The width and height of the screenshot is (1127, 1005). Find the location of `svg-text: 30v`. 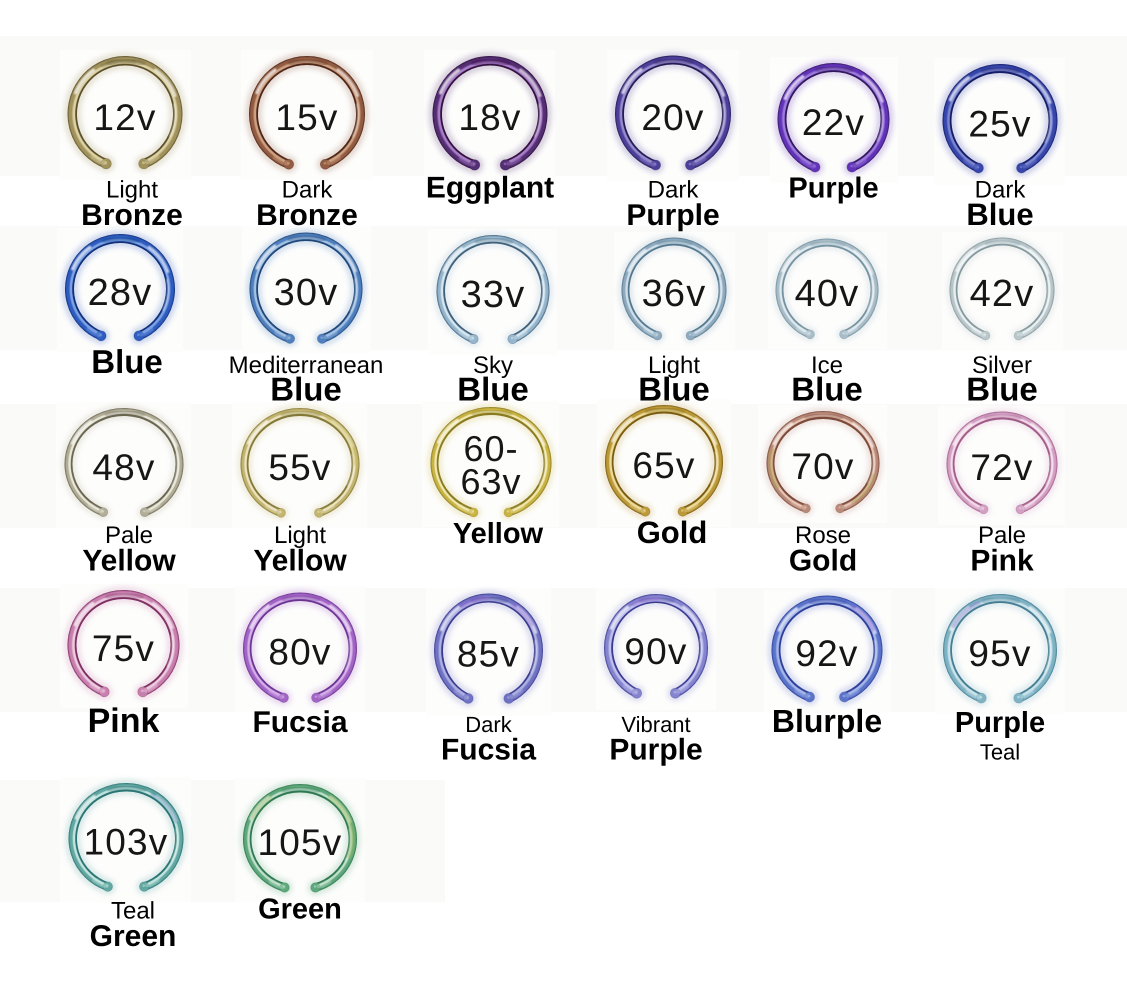

svg-text: 30v is located at coordinates (306, 293).